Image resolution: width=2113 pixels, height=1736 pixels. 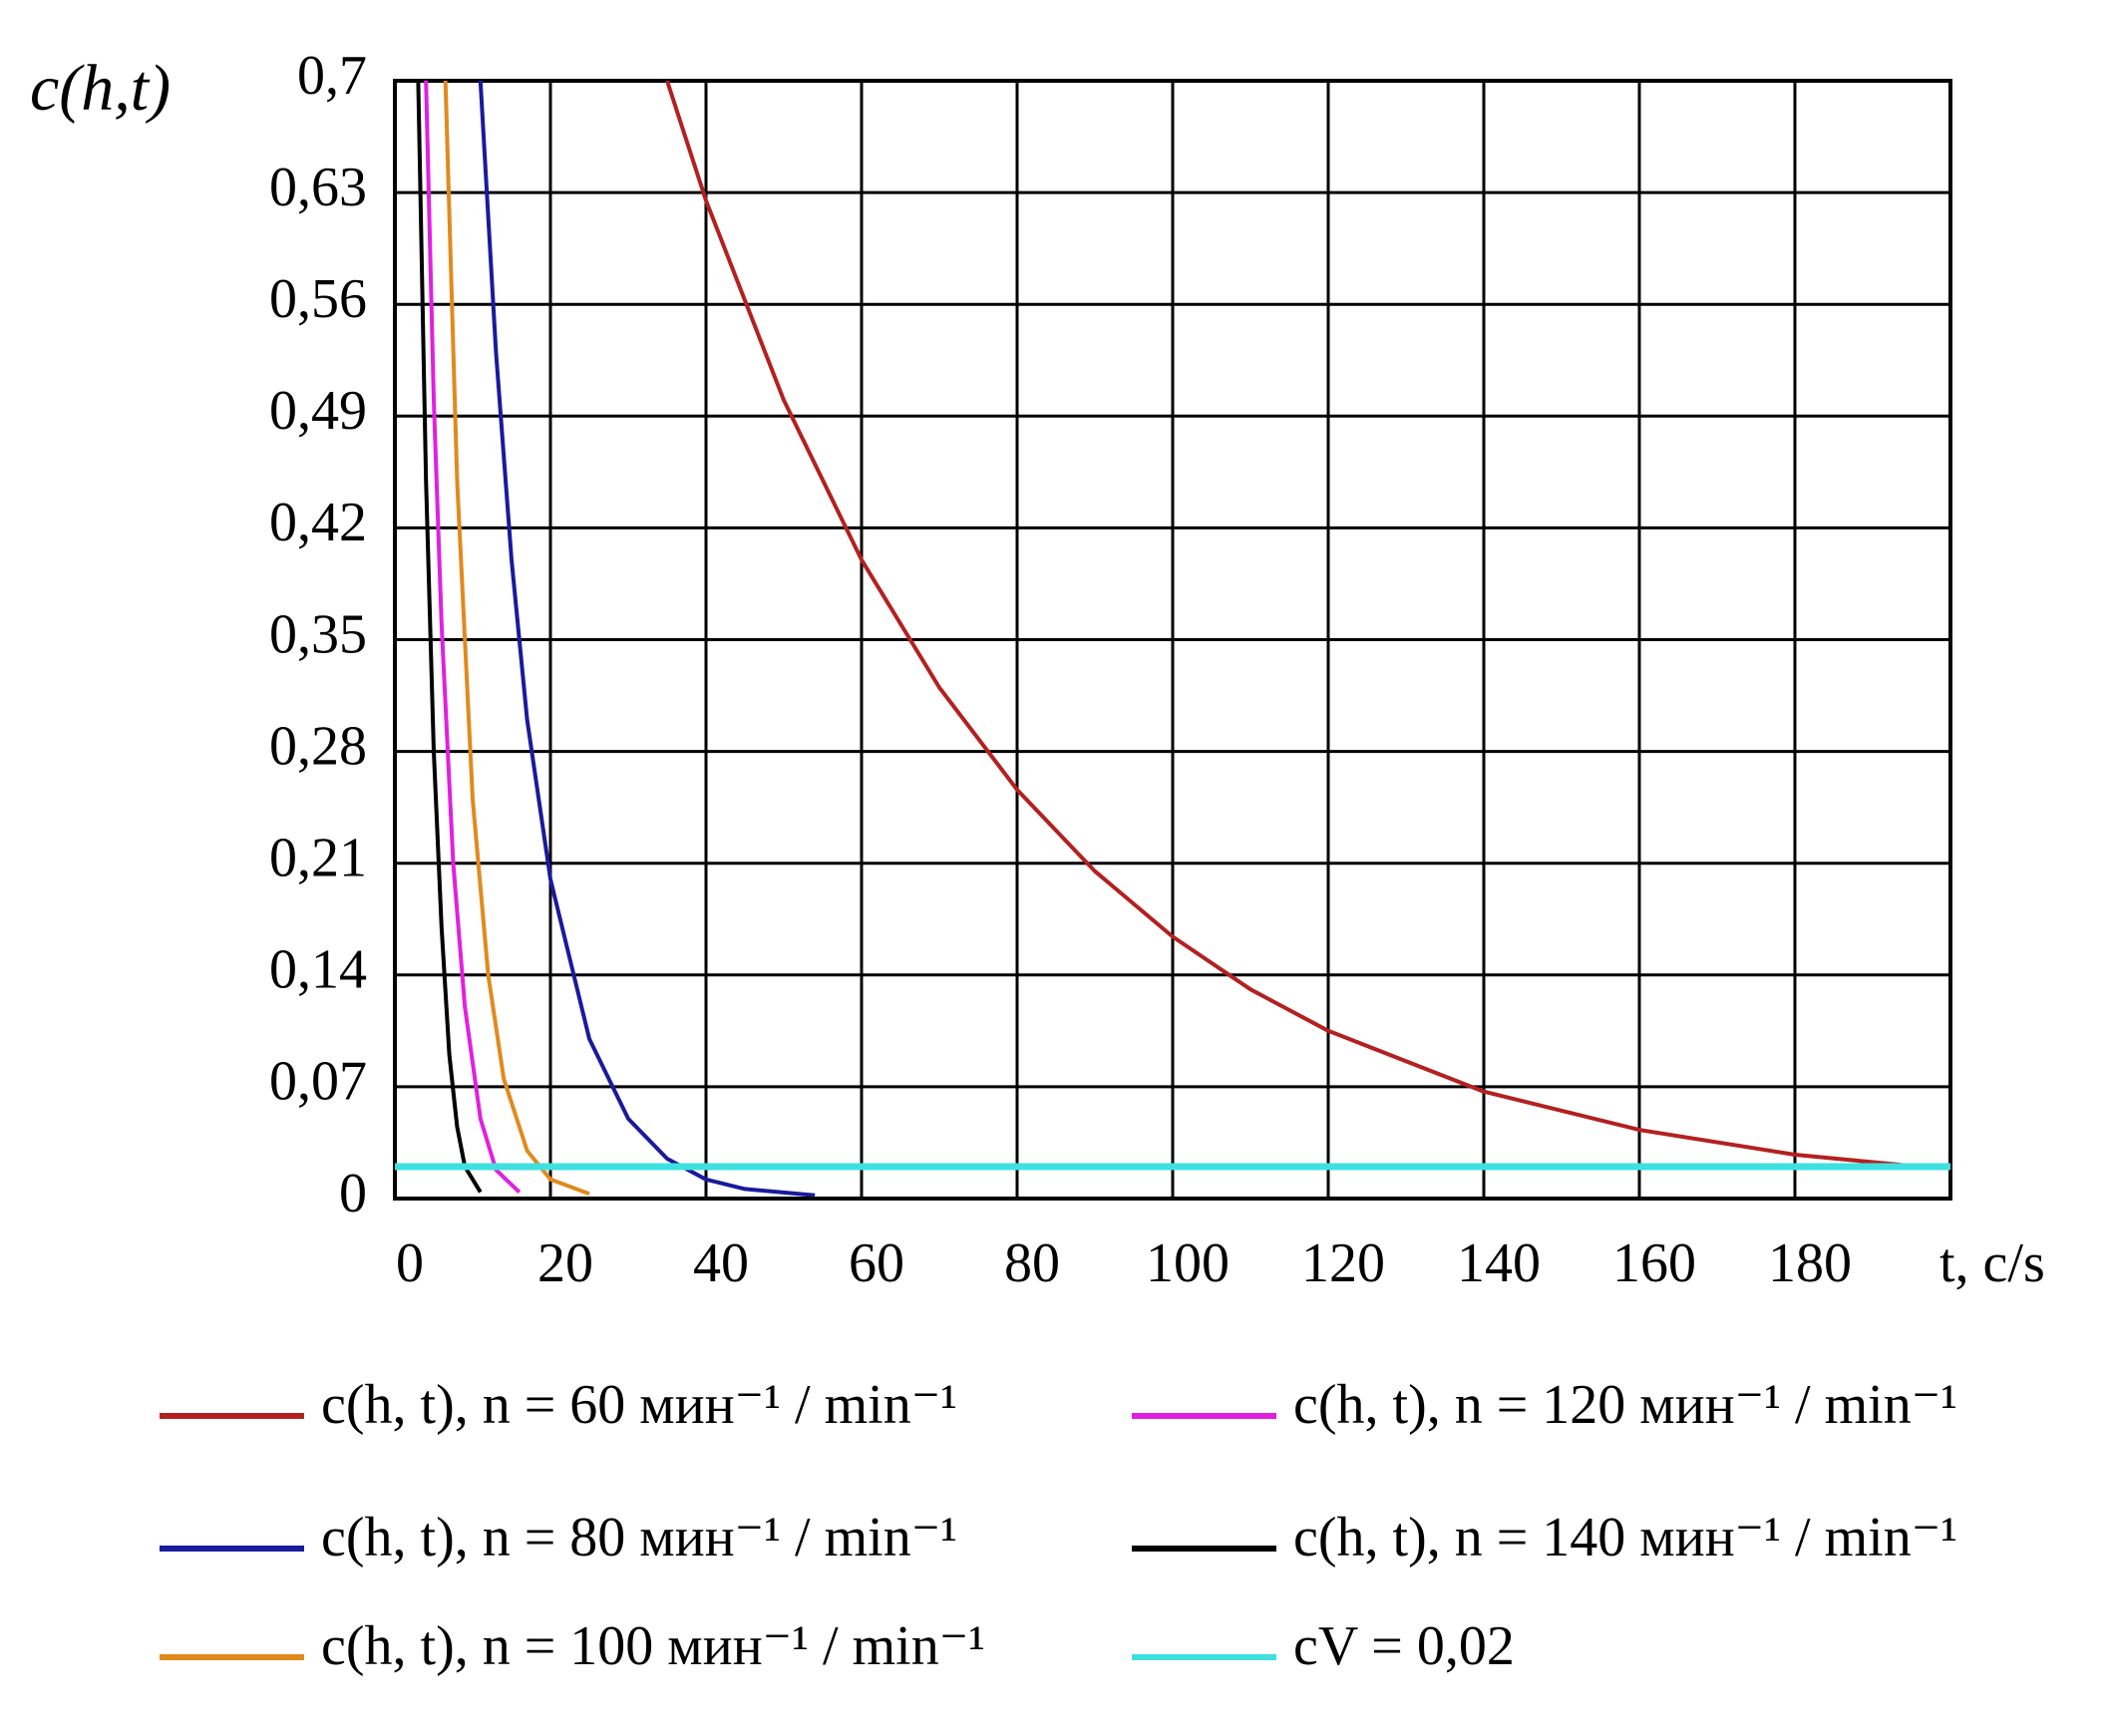 What do you see at coordinates (1499, 1263) in the screenshot?
I see `x-tick-label: 140` at bounding box center [1499, 1263].